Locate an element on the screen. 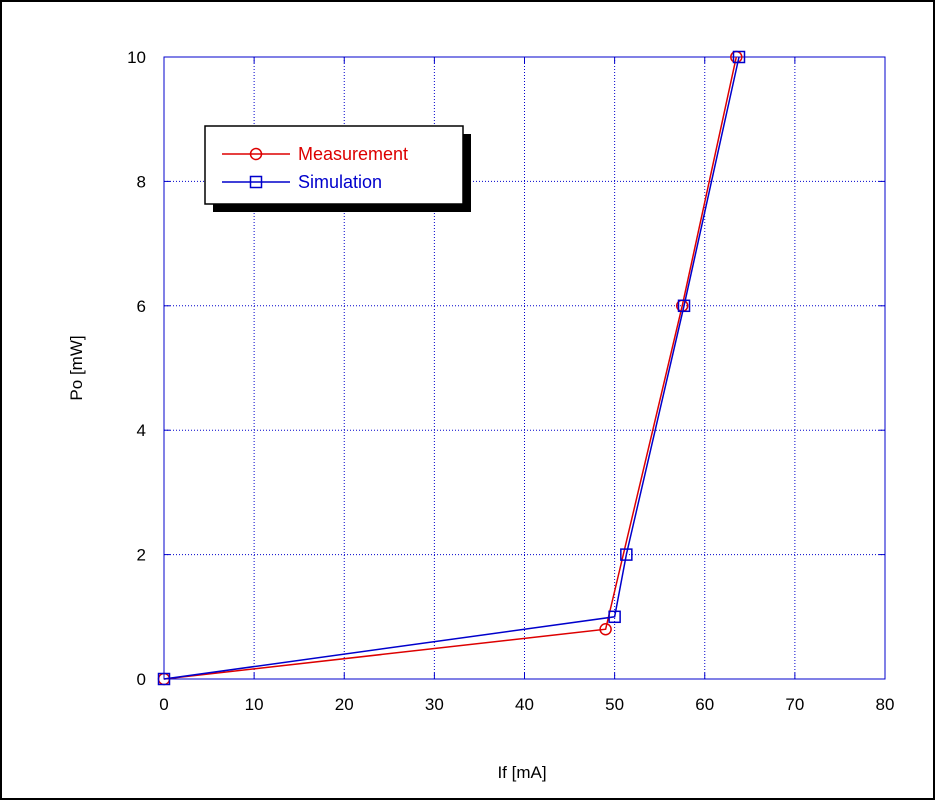 The width and height of the screenshot is (935, 800). legend: Measurement Simulation is located at coordinates (337, 168).